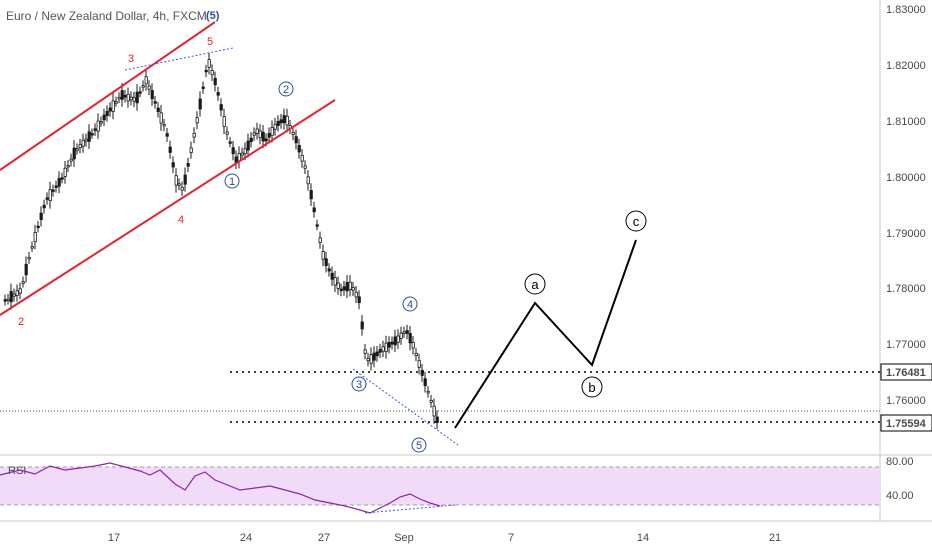 This screenshot has height=550, width=932. What do you see at coordinates (359, 385) in the screenshot?
I see `svg-text: 3` at bounding box center [359, 385].